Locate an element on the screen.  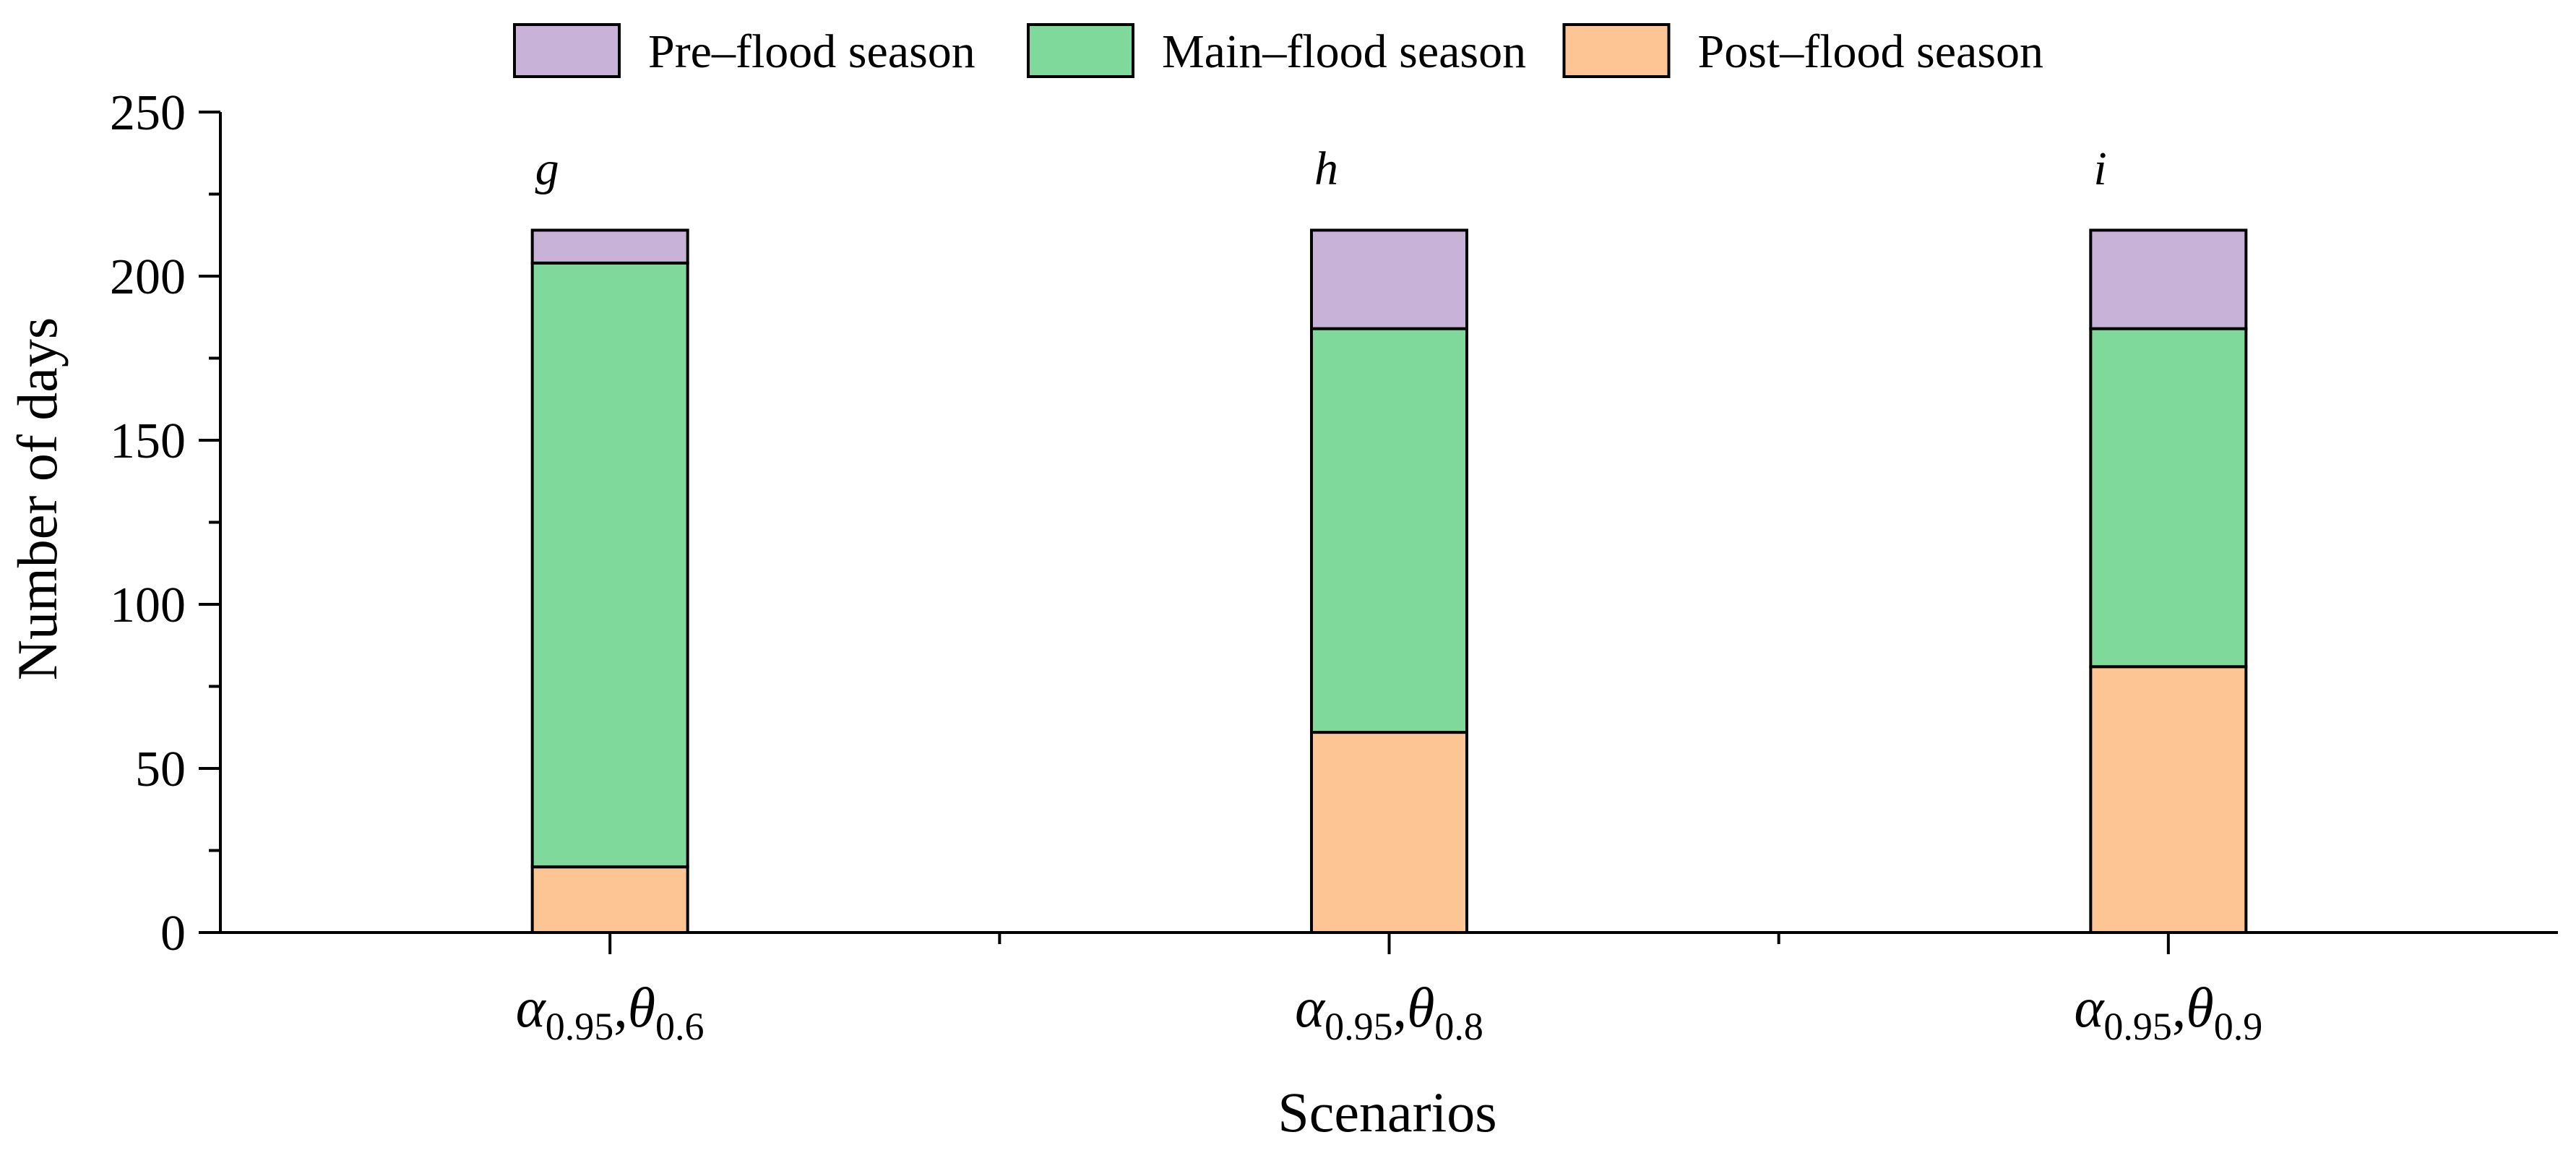
legend-label: Main–flood season is located at coordinates (1344, 52).